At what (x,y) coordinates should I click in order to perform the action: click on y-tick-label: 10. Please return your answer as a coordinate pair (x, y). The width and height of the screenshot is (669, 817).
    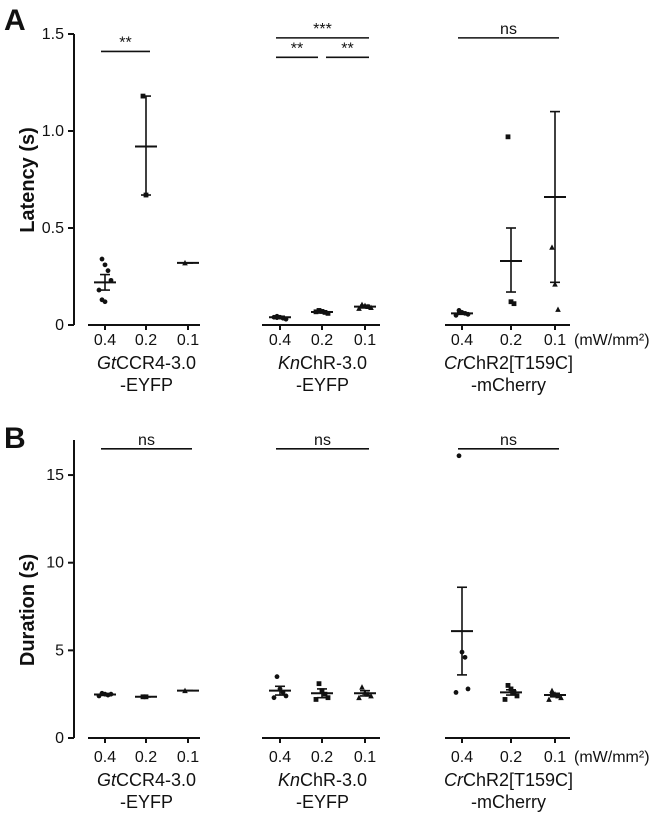
    Looking at the image, I should click on (55, 563).